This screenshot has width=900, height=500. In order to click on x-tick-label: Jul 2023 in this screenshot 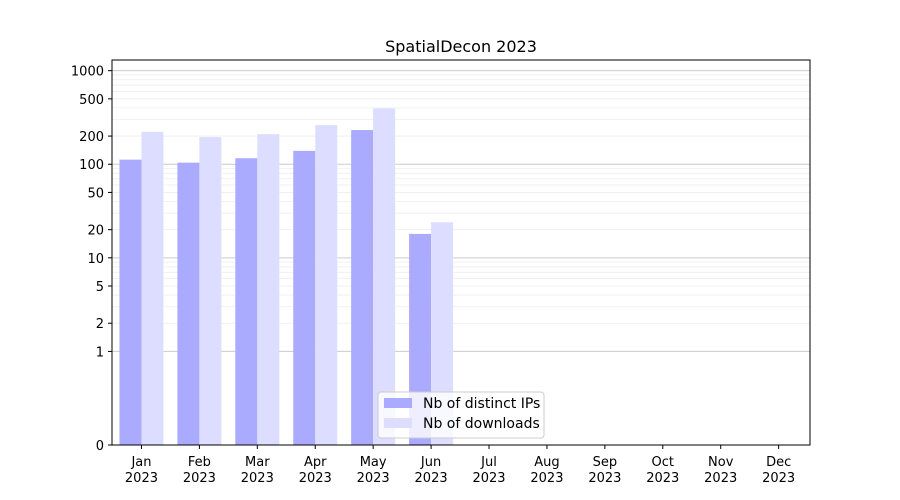, I will do `click(488, 470)`.